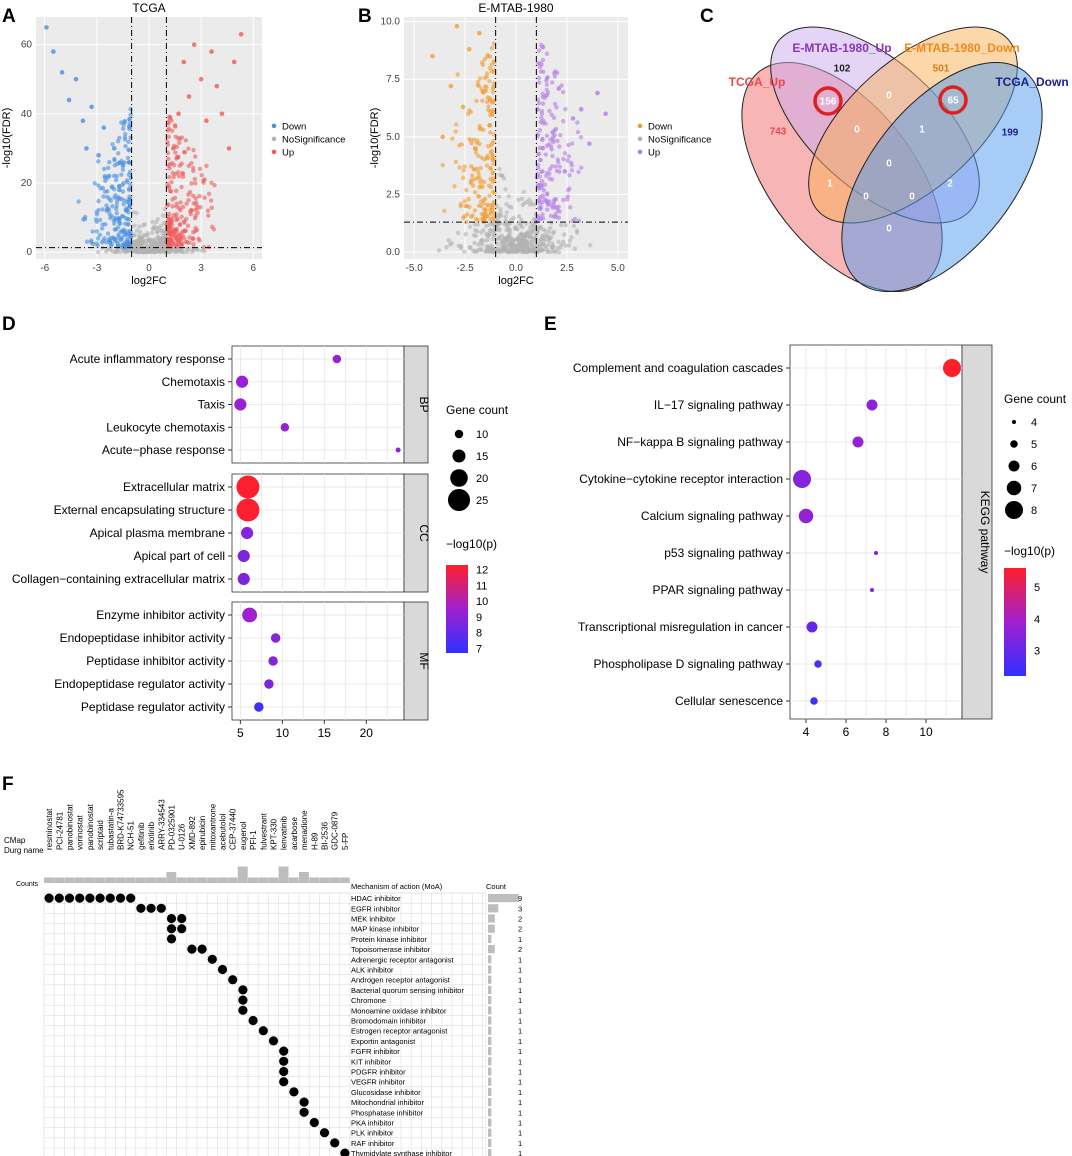 The image size is (1072, 1156). I want to click on facet-strip-label: MF, so click(424, 660).